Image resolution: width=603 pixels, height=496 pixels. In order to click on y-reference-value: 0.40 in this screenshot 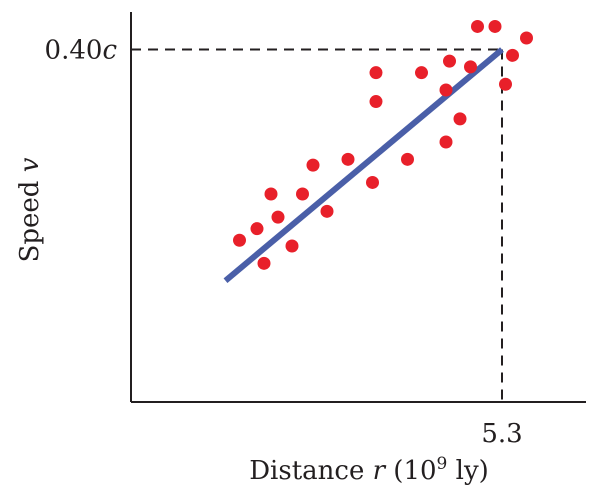, I will do `click(74, 51)`.